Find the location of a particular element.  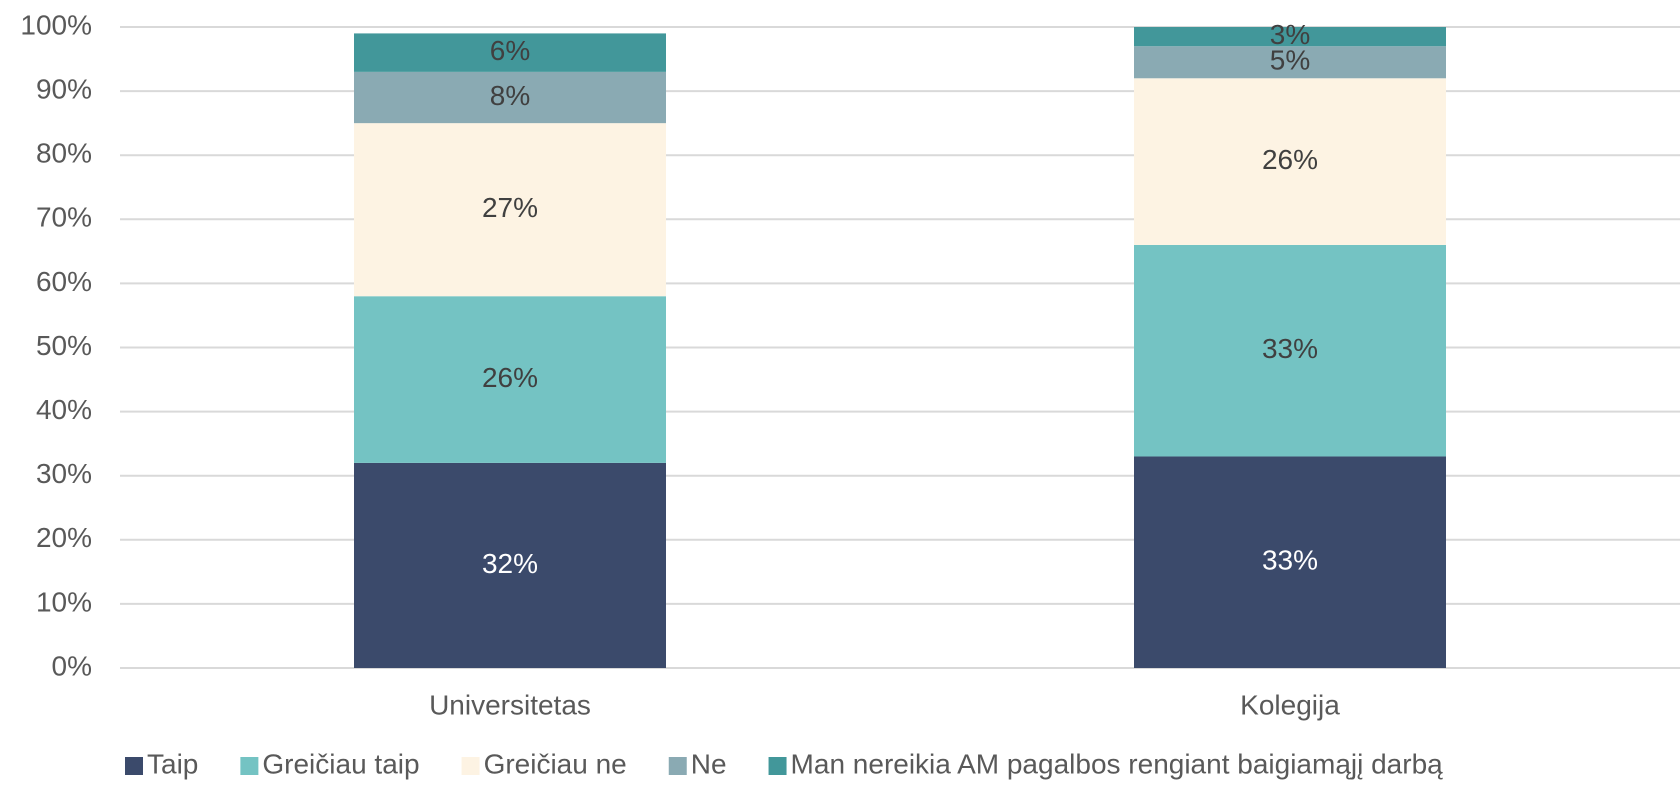

y-tick-label: 0% is located at coordinates (72, 665).